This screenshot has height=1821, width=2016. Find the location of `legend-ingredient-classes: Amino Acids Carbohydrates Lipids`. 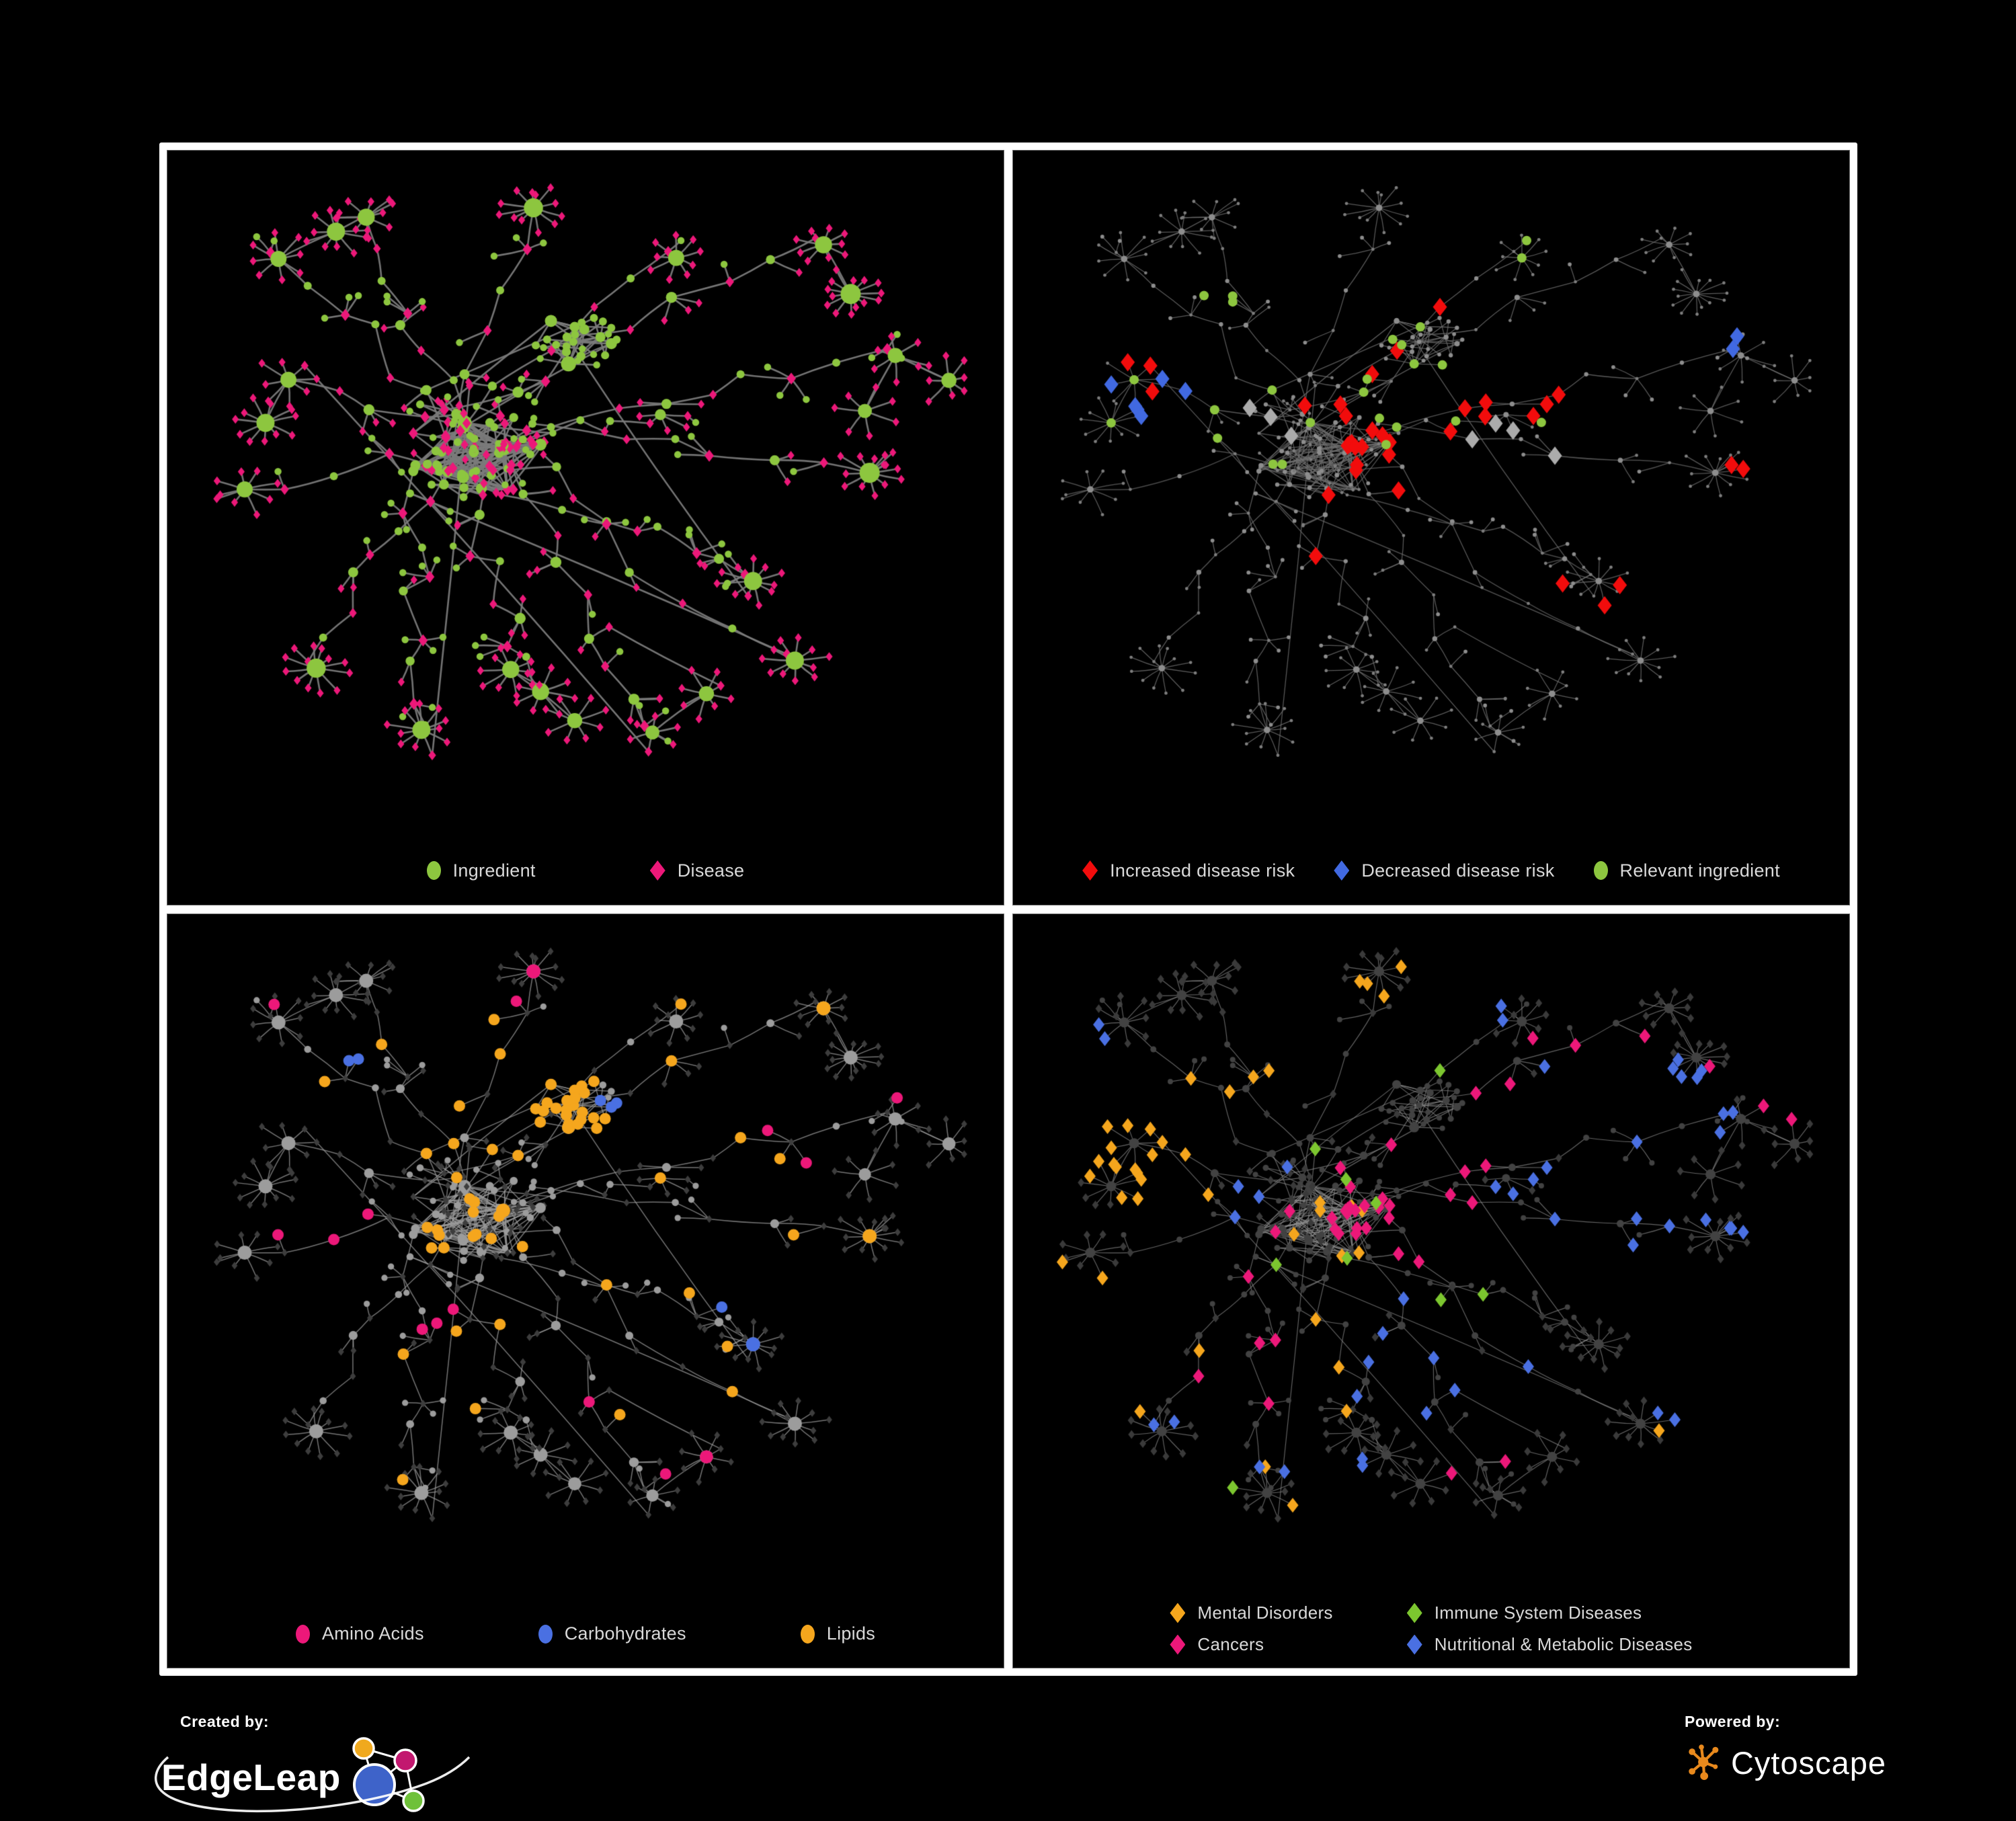

legend-ingredient-classes: Amino Acids Carbohydrates Lipids is located at coordinates (585, 1634).